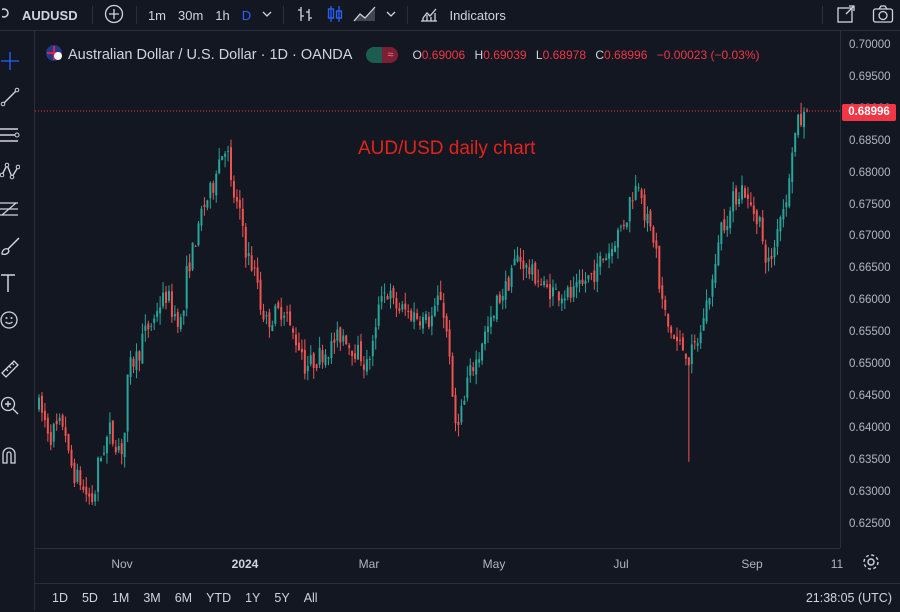  Describe the element at coordinates (114, 15) in the screenshot. I see `compare-add-icon` at that location.